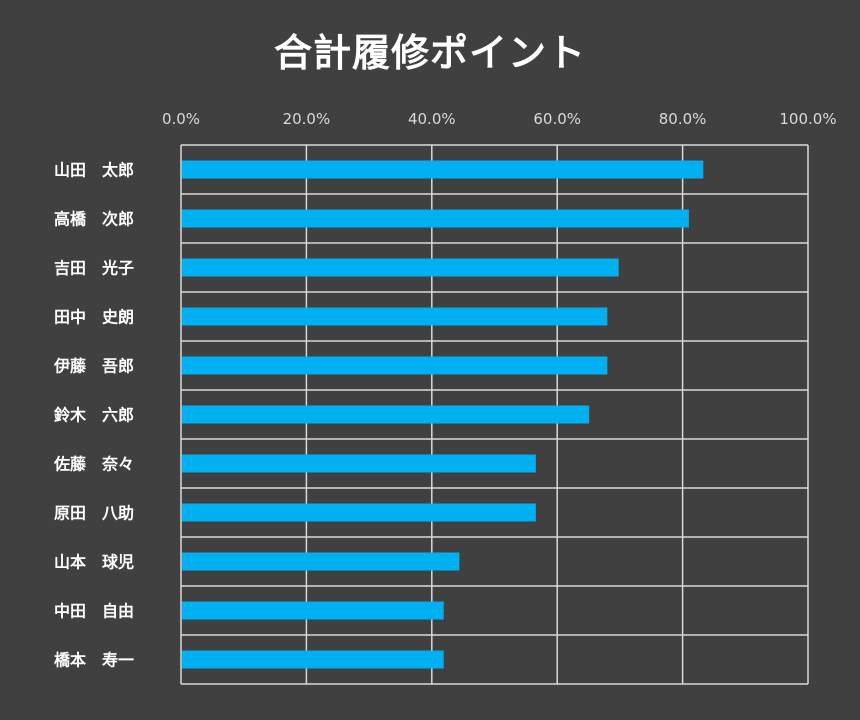 The width and height of the screenshot is (860, 720). Describe the element at coordinates (429, 53) in the screenshot. I see `chart-title: 合計履修ポイント` at that location.